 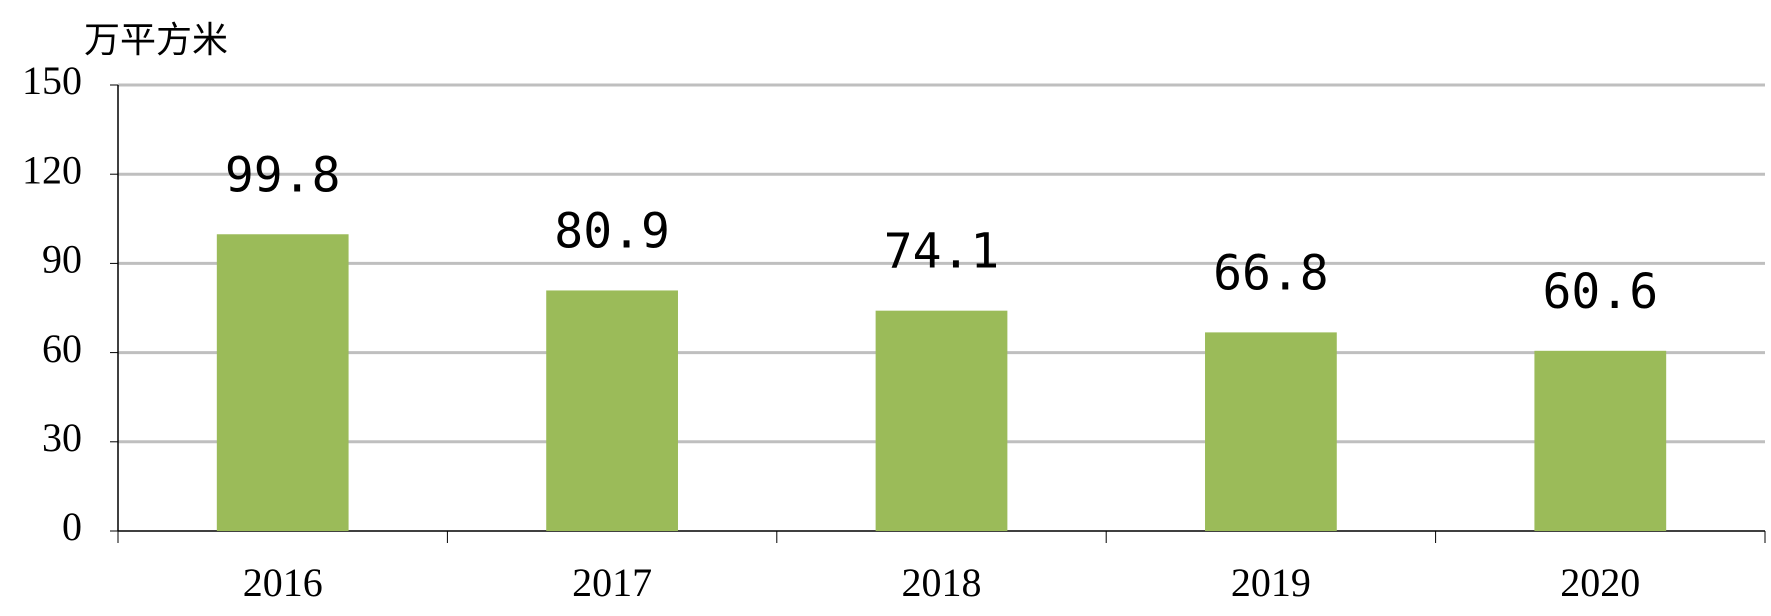 What do you see at coordinates (62, 348) in the screenshot?
I see `y-tick-label: 60` at bounding box center [62, 348].